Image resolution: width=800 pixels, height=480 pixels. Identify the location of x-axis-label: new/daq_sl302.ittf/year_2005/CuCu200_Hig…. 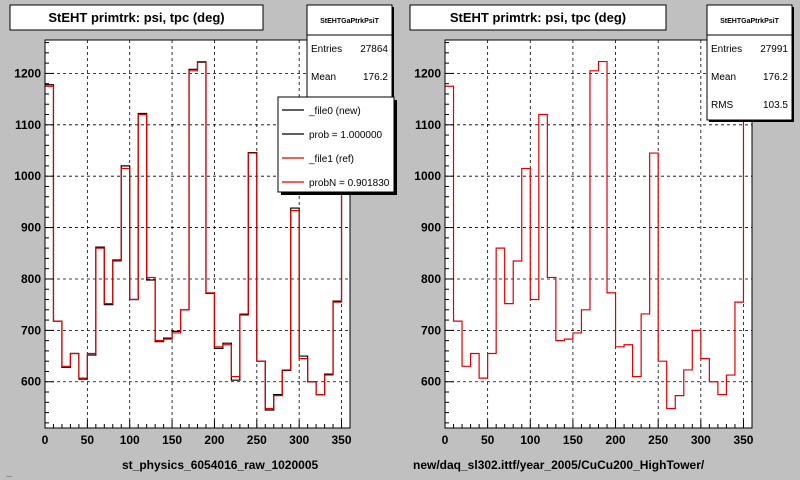
(559, 465).